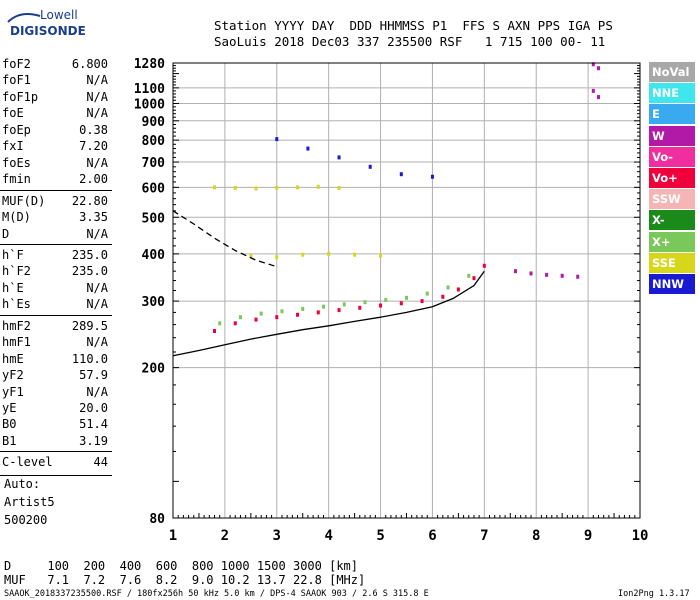 This screenshot has height=600, width=700. What do you see at coordinates (16, 179) in the screenshot?
I see `param-name: fmin` at bounding box center [16, 179].